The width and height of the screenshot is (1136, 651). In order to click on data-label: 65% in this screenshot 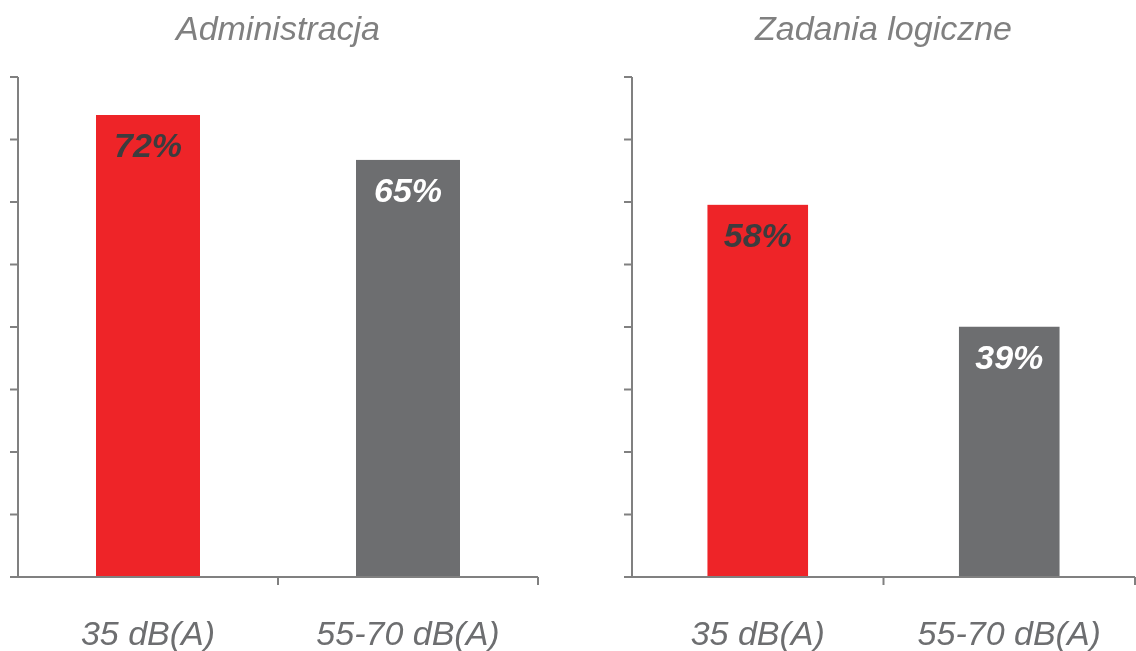, I will do `click(408, 189)`.